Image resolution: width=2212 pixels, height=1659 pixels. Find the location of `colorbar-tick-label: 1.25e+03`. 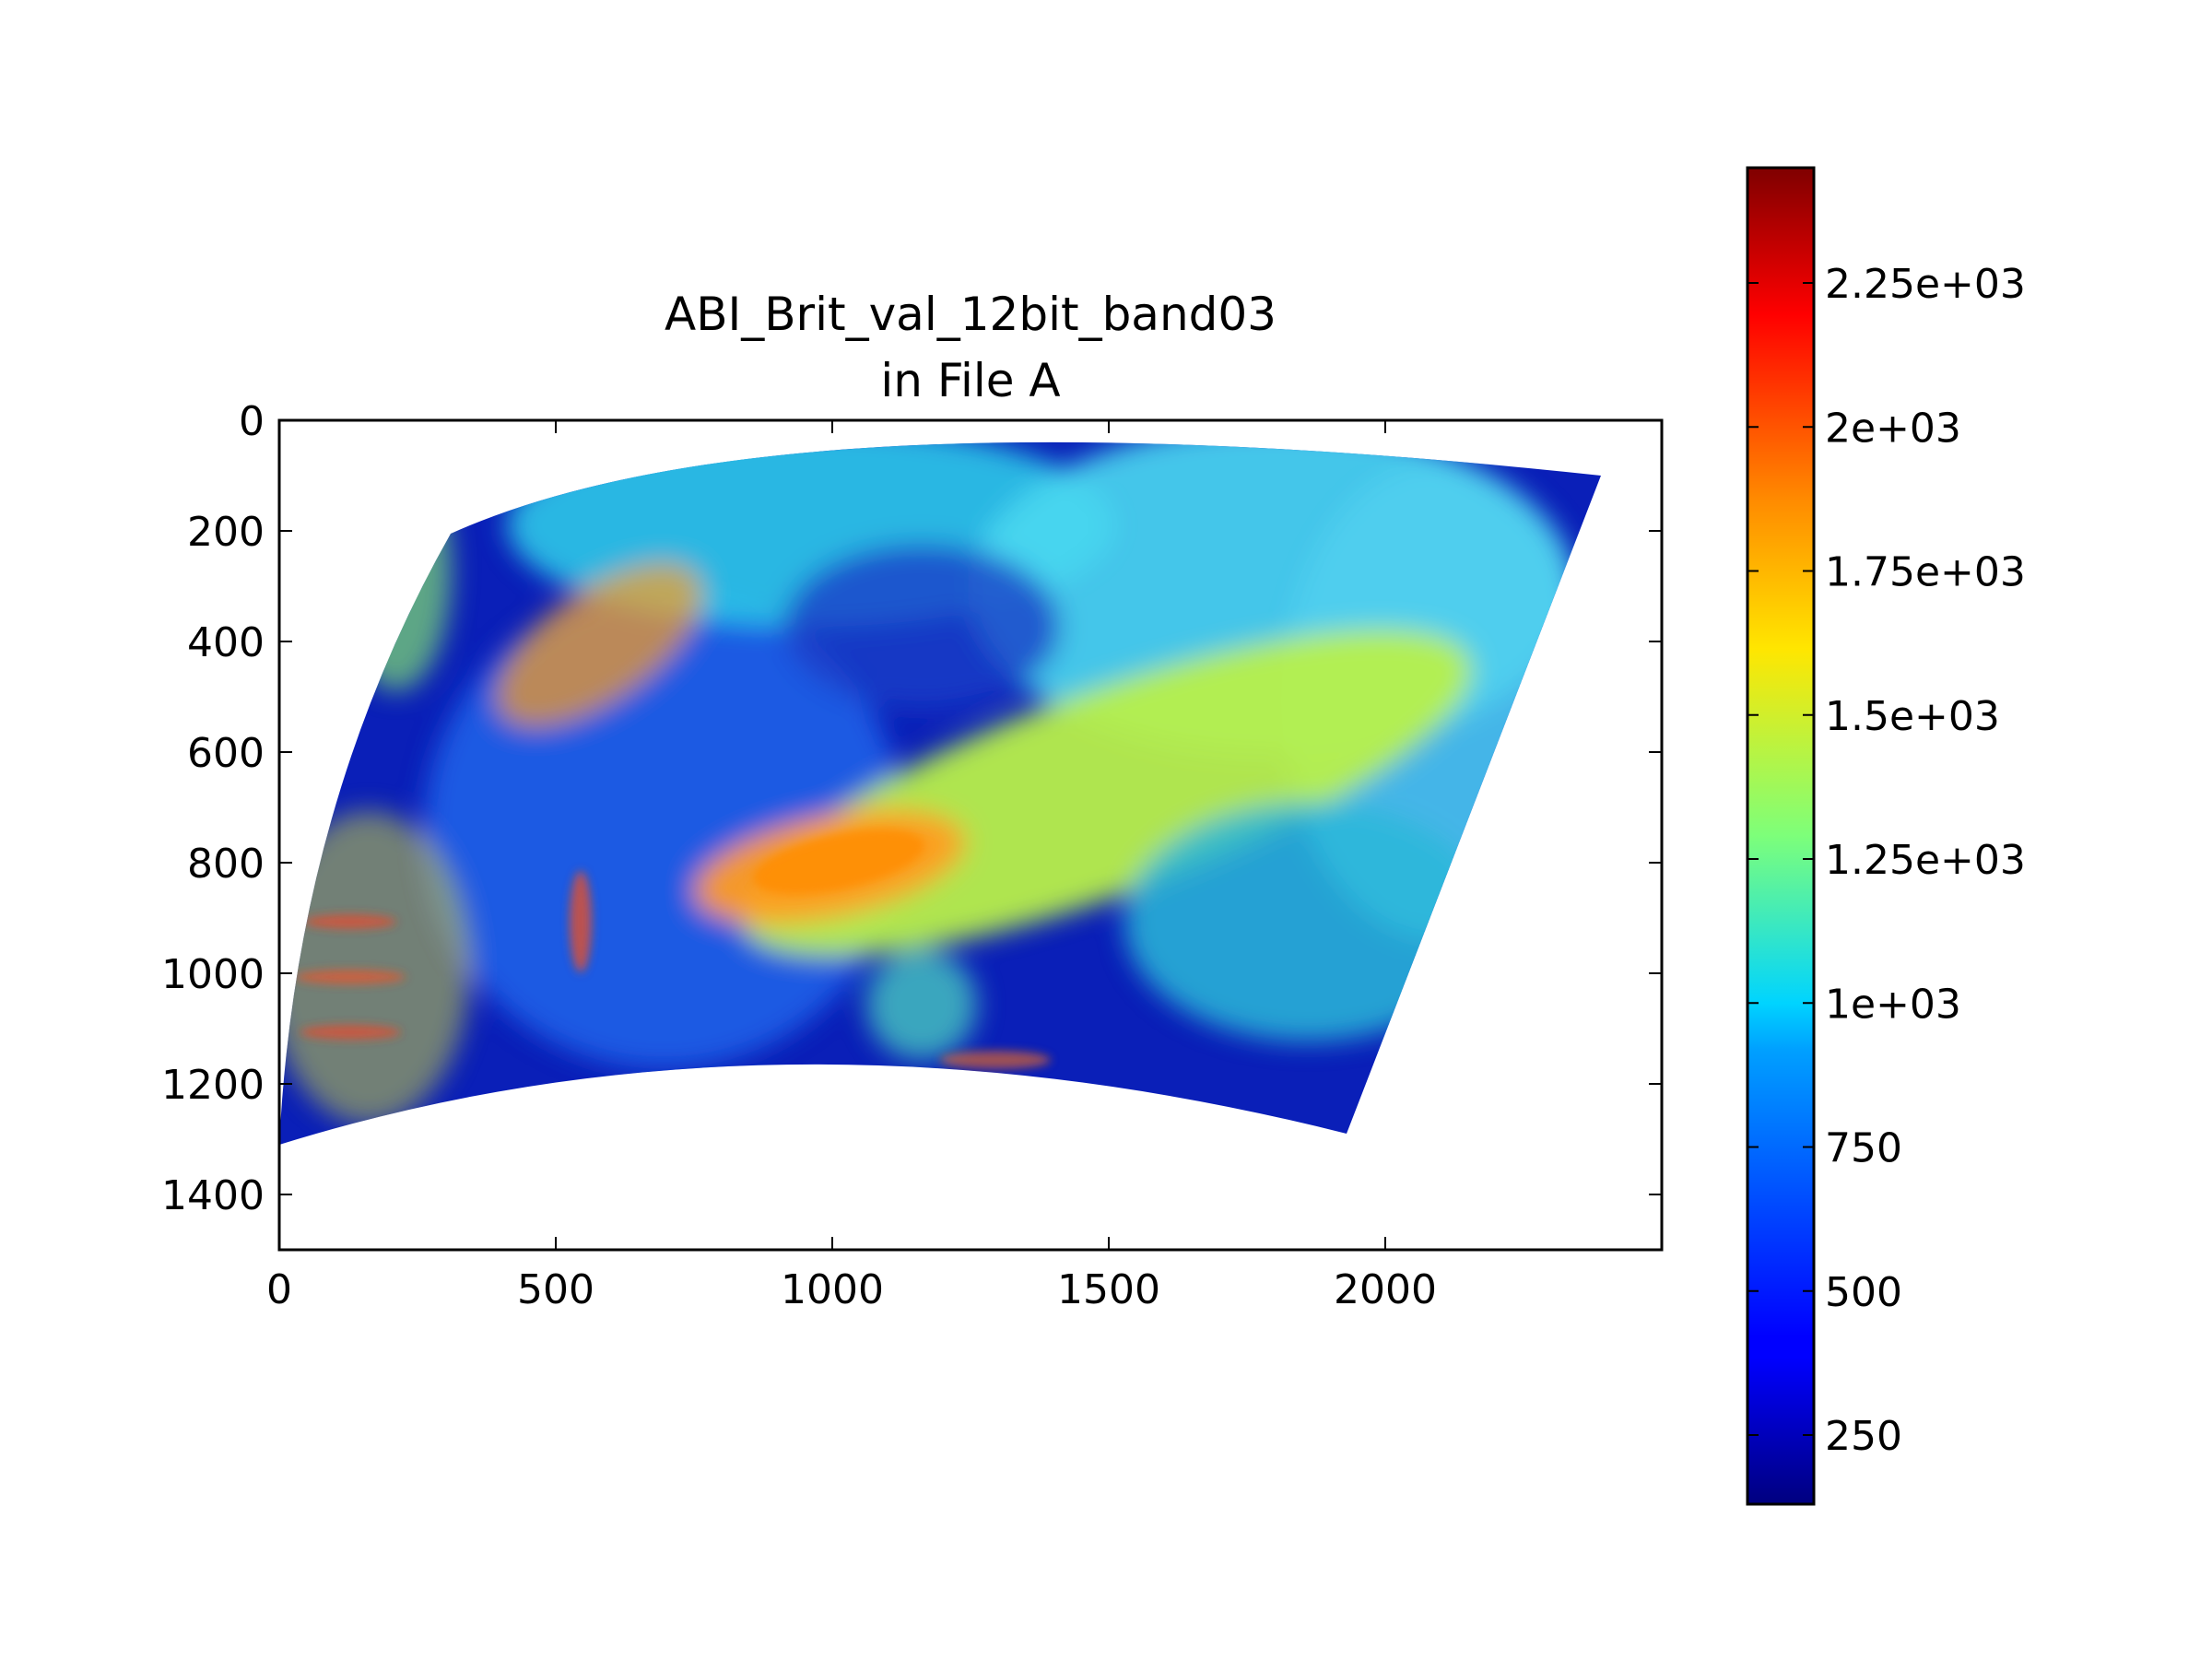

colorbar-tick-label: 1.25e+03 is located at coordinates (1925, 860).